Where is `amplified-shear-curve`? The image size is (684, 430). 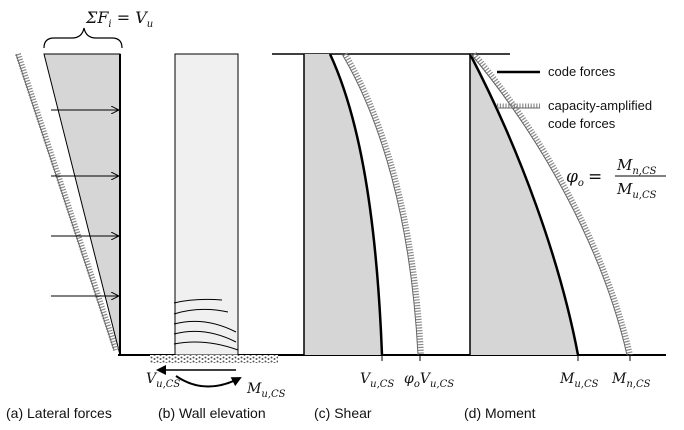
amplified-shear-curve is located at coordinates (383, 204).